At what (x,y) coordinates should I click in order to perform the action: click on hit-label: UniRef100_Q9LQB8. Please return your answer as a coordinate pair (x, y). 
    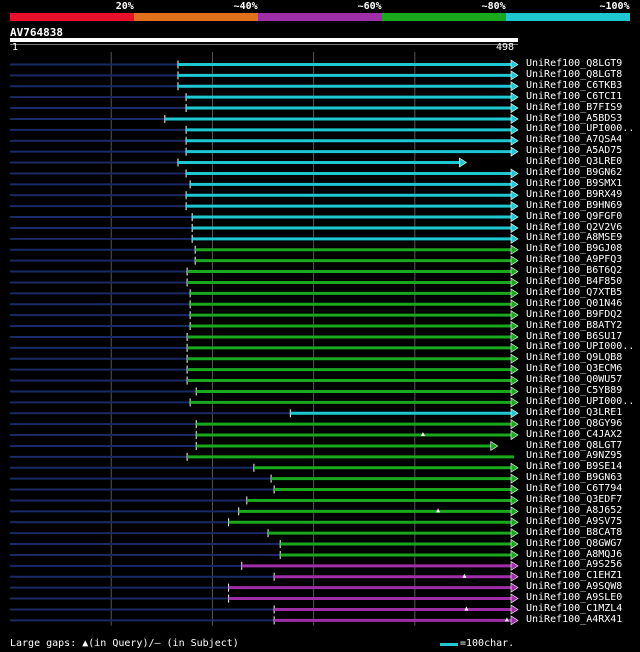
    Looking at the image, I should click on (574, 358).